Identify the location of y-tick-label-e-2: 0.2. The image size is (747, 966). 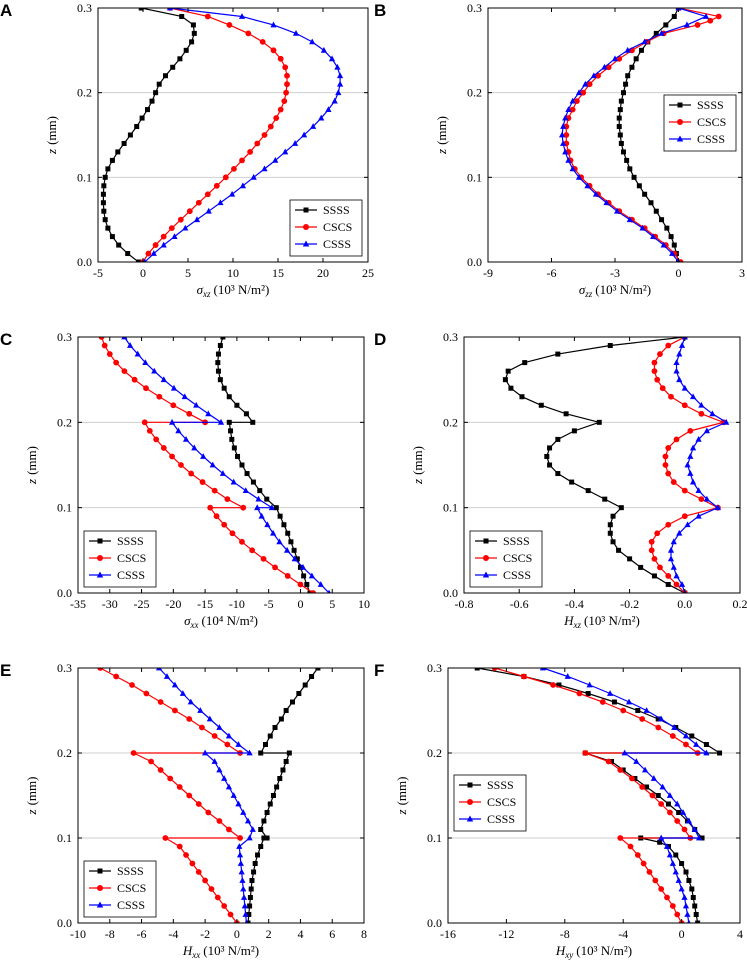
(64, 753).